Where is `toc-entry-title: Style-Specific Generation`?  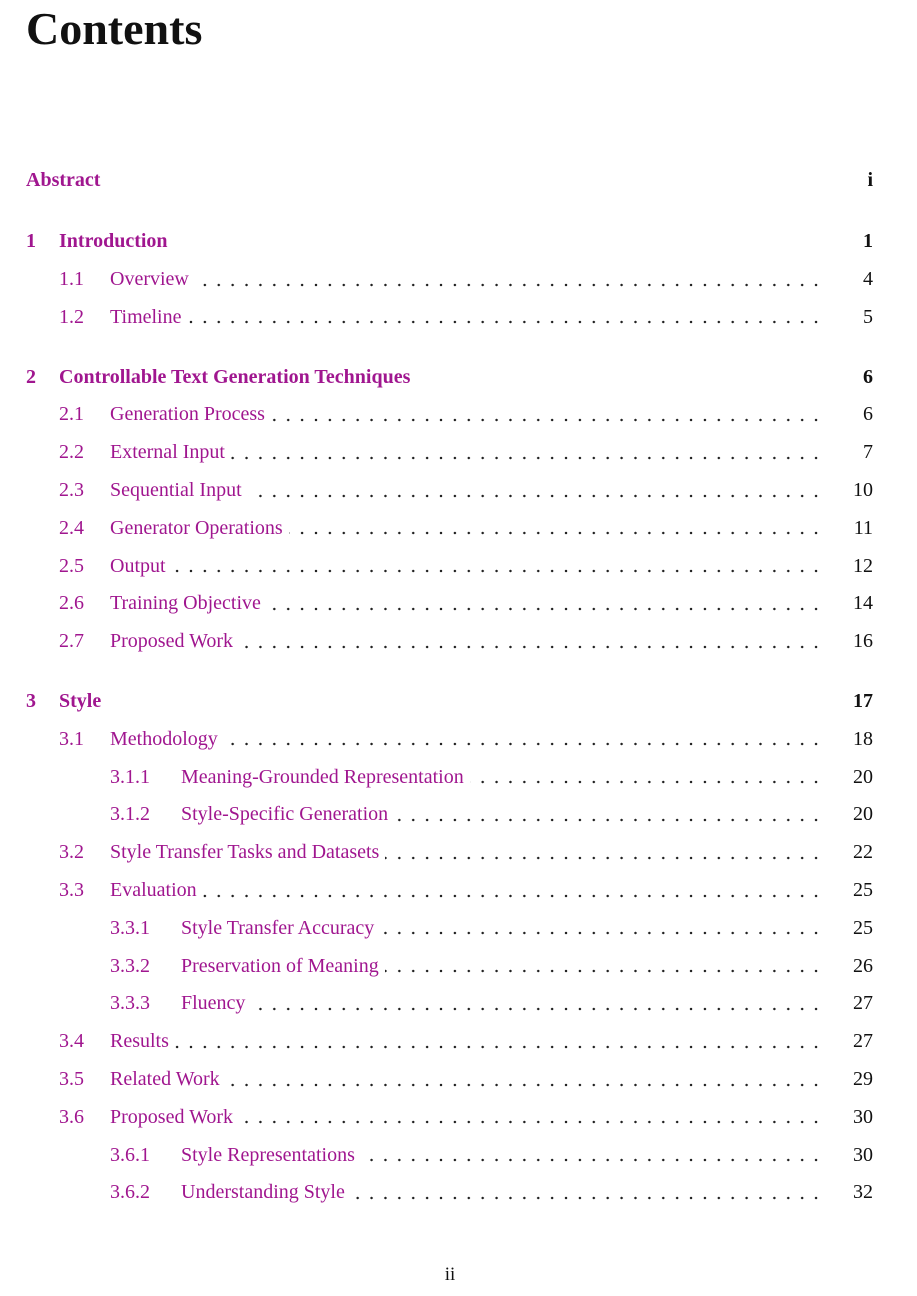 toc-entry-title: Style-Specific Generation is located at coordinates (288, 815).